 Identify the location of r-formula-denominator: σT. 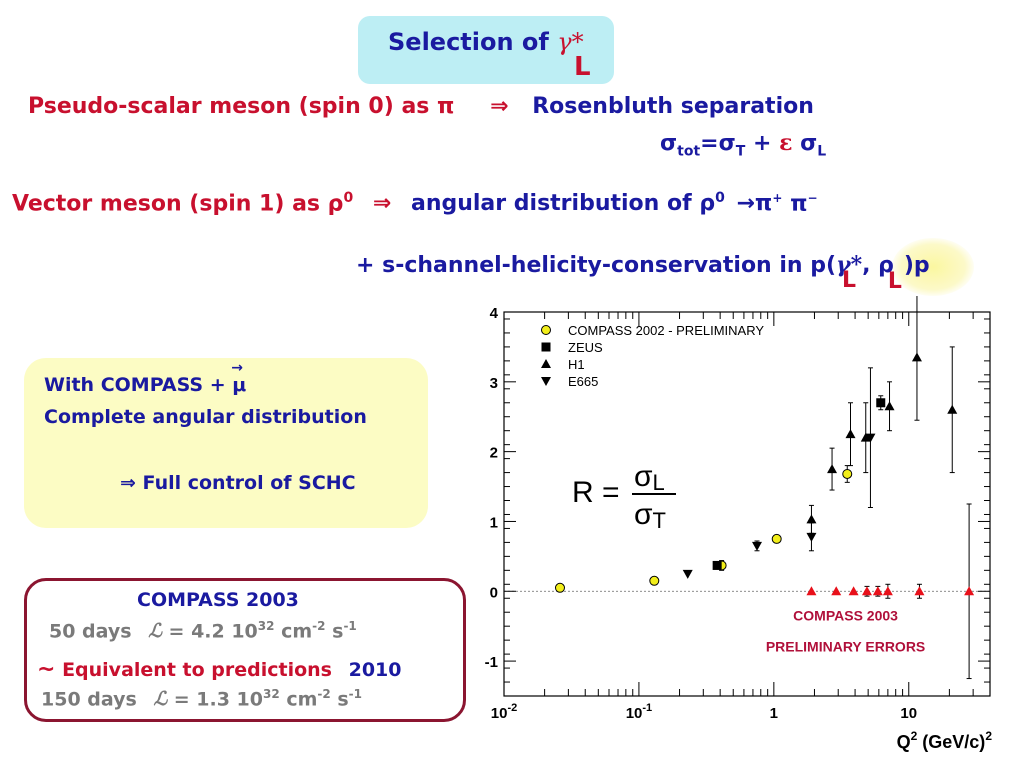
(650, 515).